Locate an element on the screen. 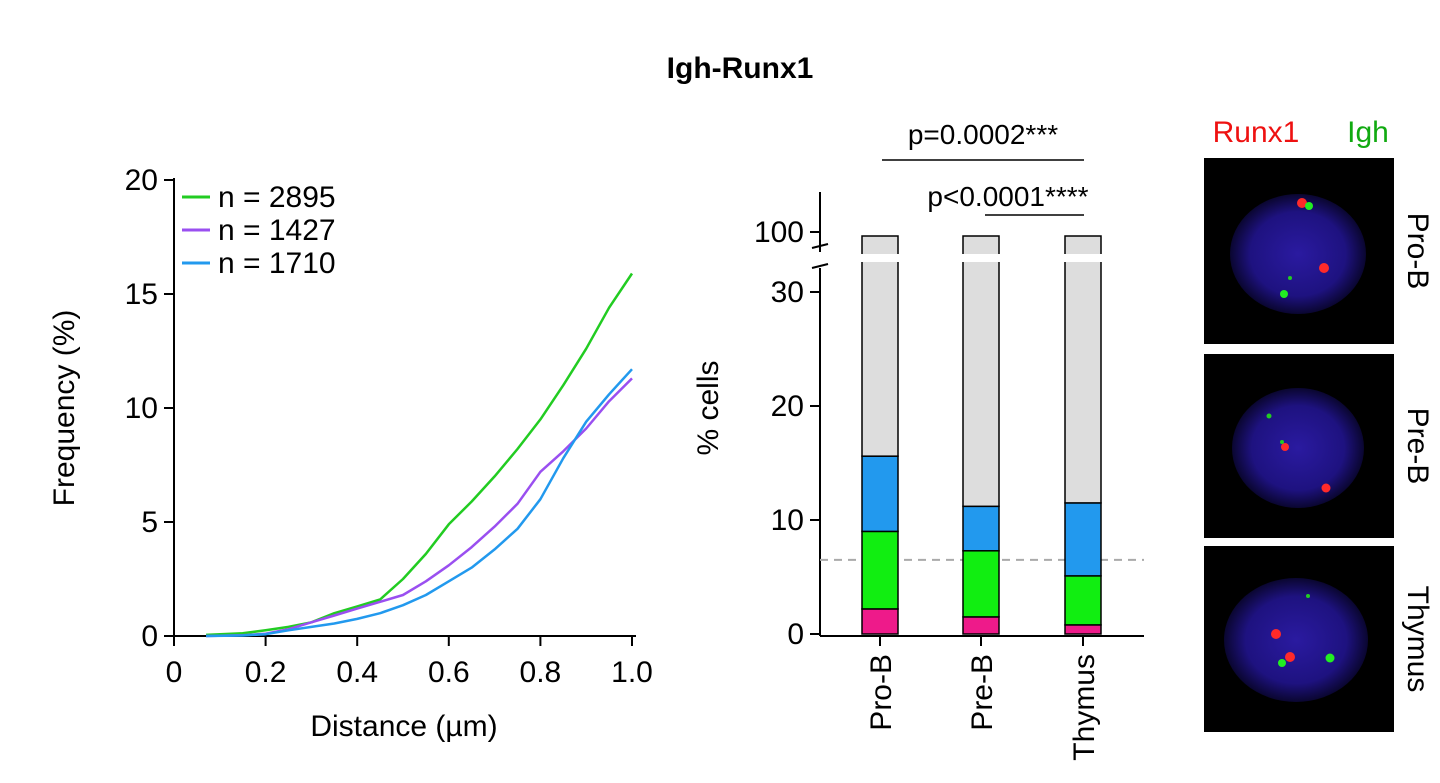  igh-label: Igh is located at coordinates (1368, 132).